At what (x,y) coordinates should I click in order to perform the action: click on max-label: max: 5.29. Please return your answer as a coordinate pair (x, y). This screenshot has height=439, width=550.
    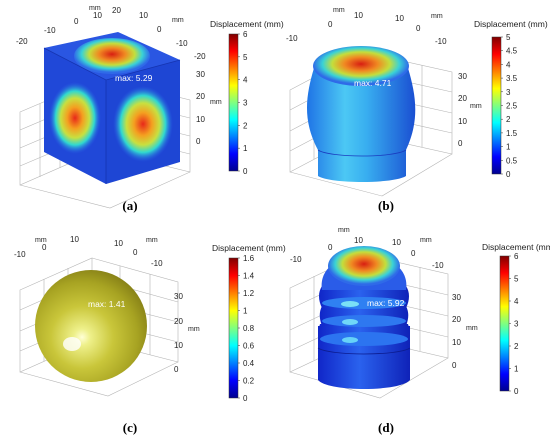
    Looking at the image, I should click on (134, 78).